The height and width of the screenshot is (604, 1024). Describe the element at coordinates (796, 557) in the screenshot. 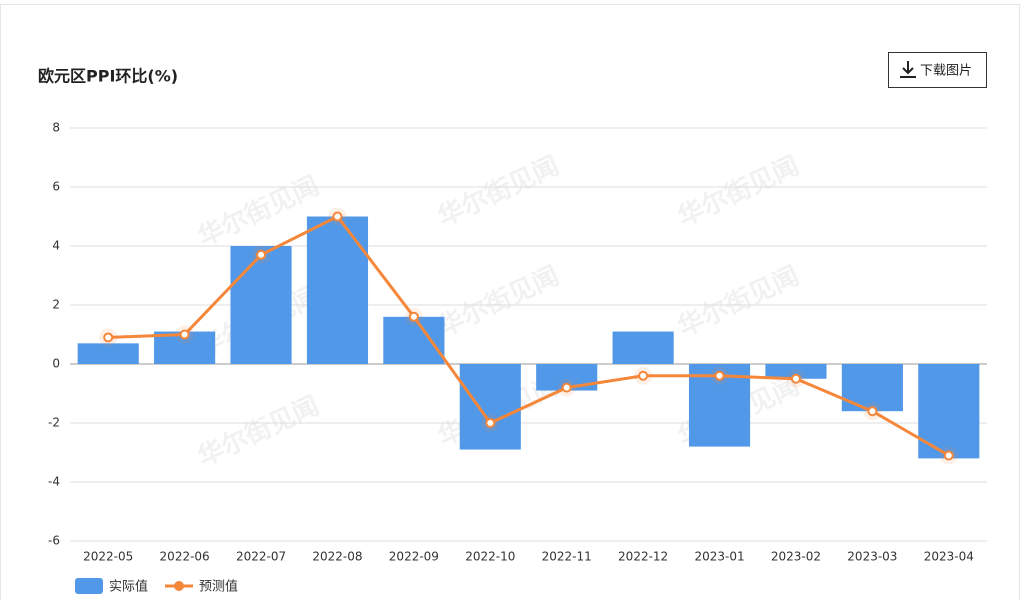

I see `x-tick-label: 2023-02` at that location.